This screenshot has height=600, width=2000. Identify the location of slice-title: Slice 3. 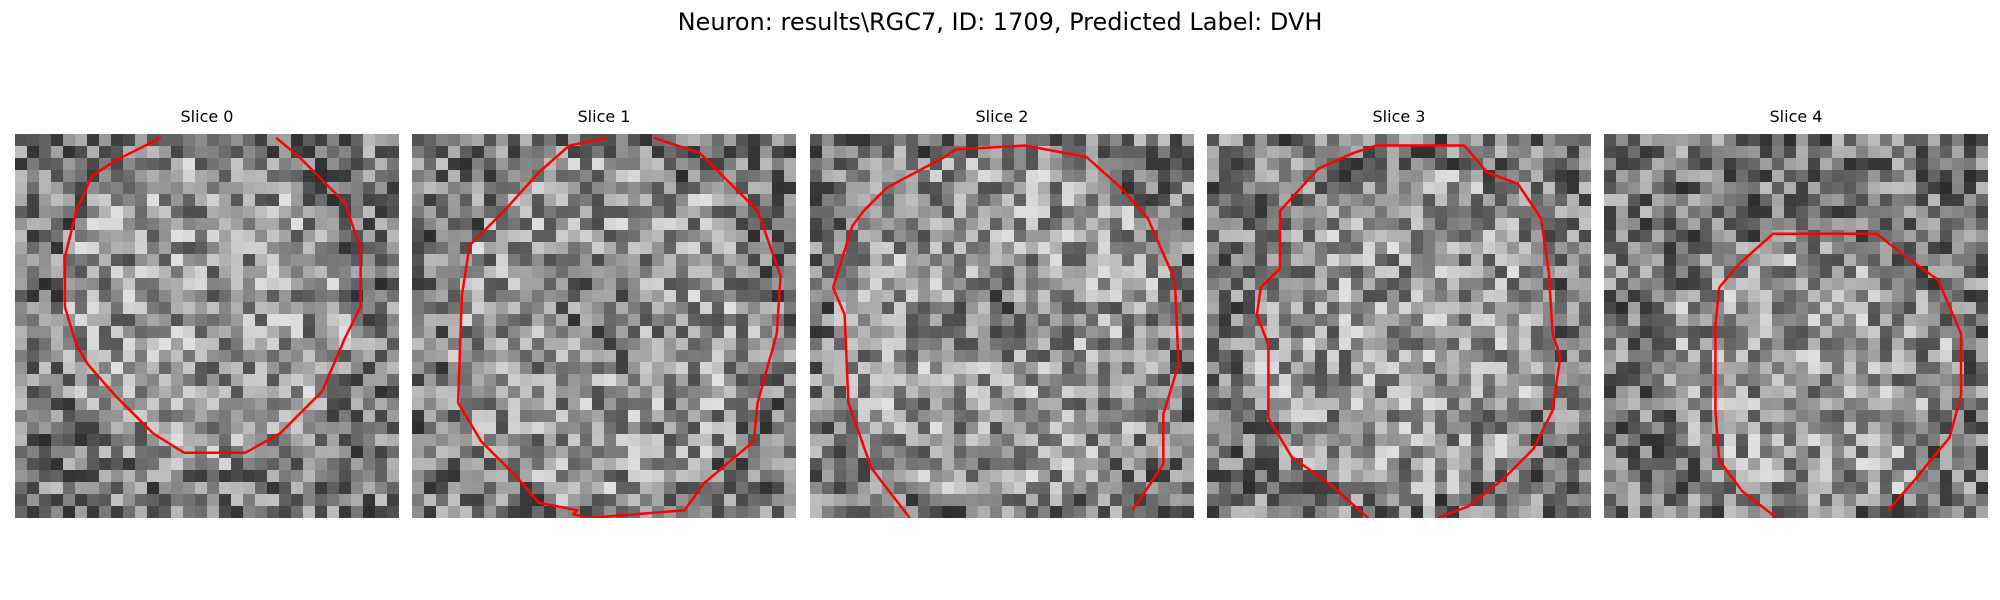
(1399, 116).